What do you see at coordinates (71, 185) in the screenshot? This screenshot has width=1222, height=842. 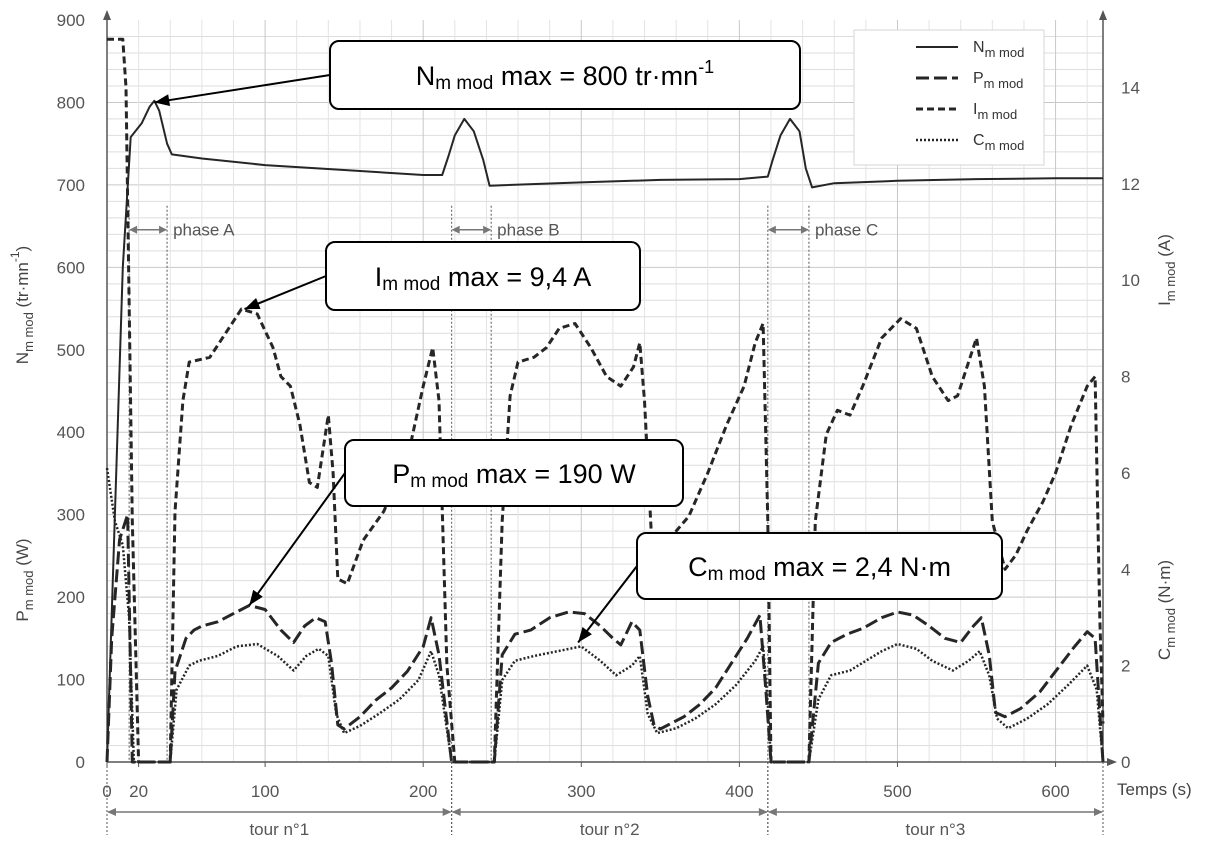 I see `y-left-tick-label: 700` at bounding box center [71, 185].